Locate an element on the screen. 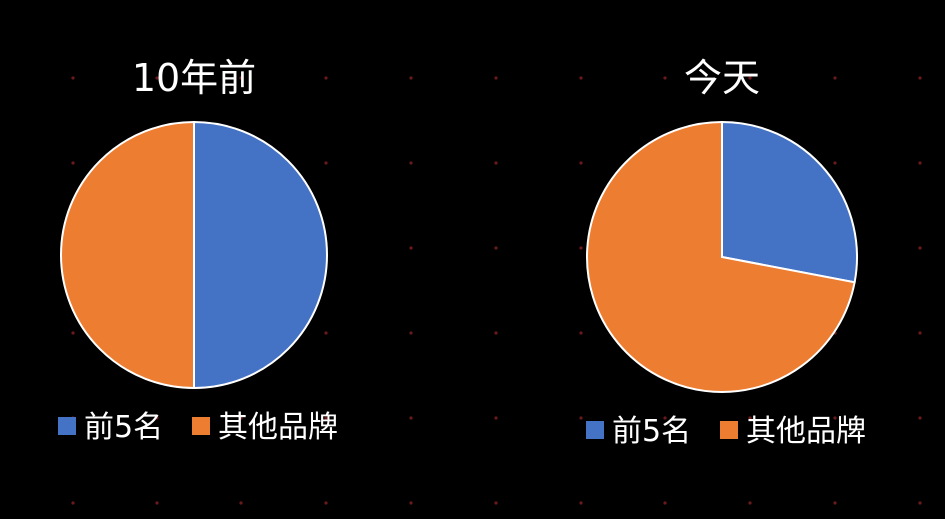 The image size is (945, 519). pie-2-slice-top5 is located at coordinates (789, 202).